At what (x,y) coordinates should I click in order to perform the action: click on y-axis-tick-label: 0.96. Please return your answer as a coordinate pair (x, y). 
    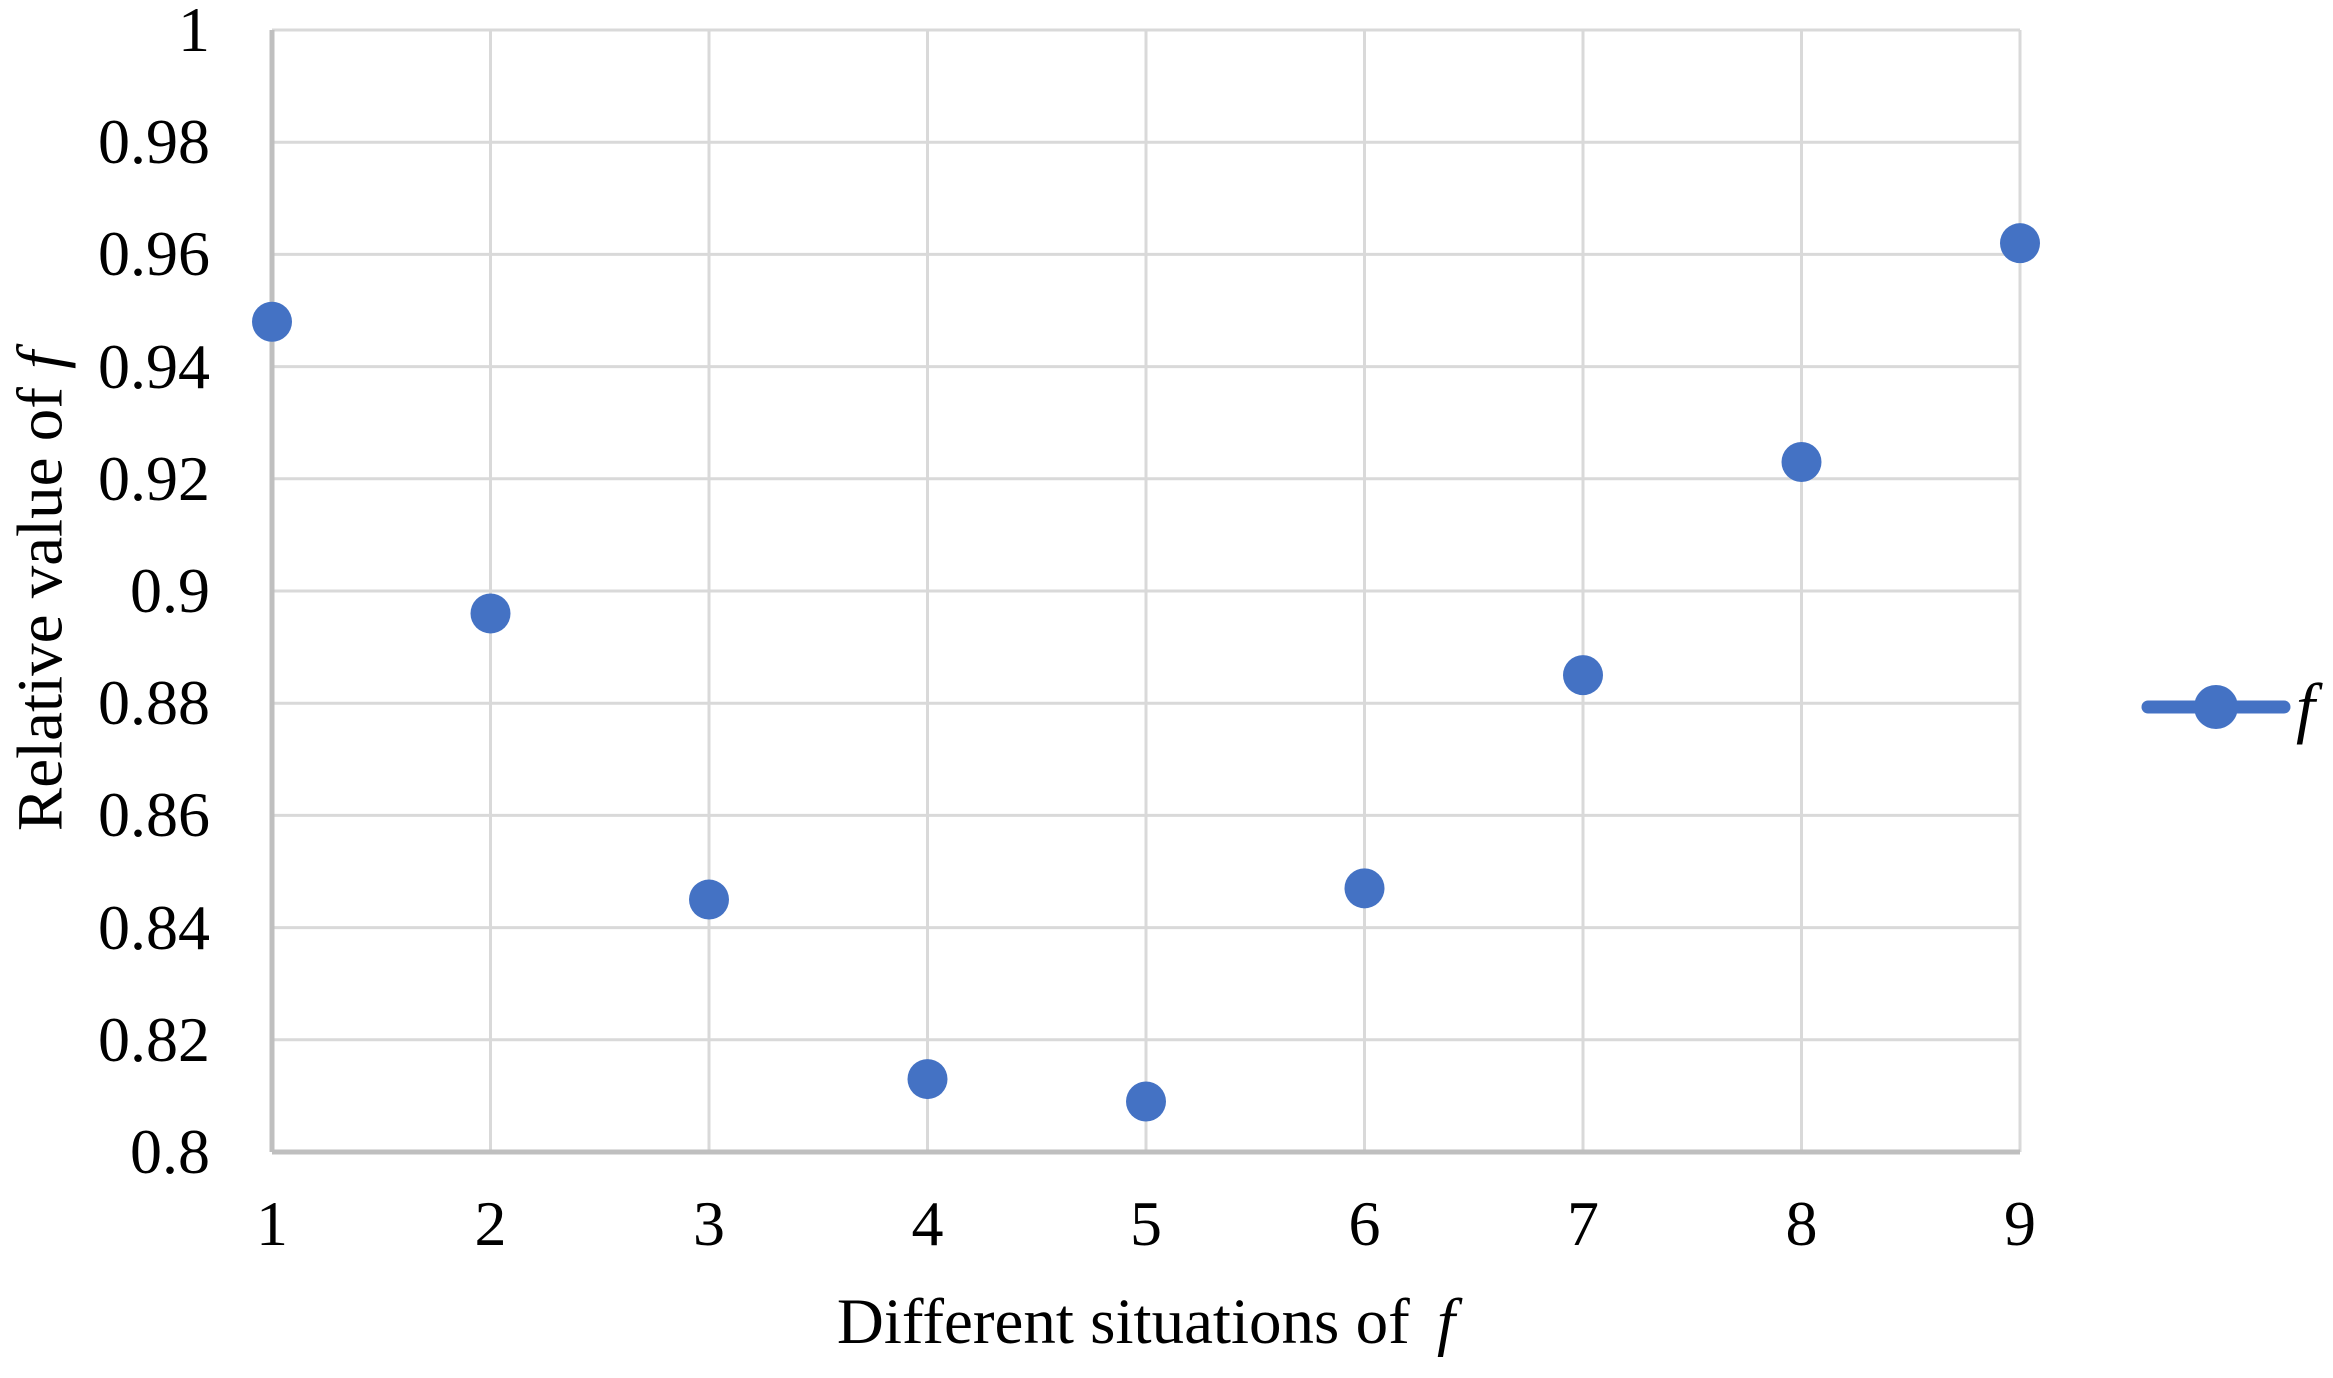
    Looking at the image, I should click on (154, 254).